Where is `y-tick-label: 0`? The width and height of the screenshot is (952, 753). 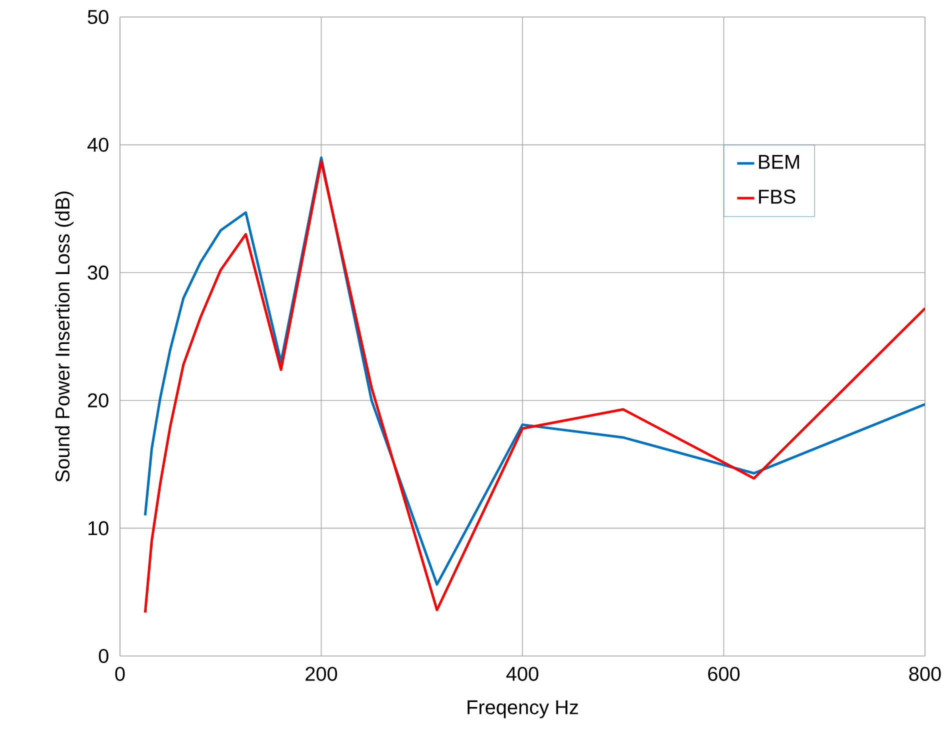
y-tick-label: 0 is located at coordinates (103, 656).